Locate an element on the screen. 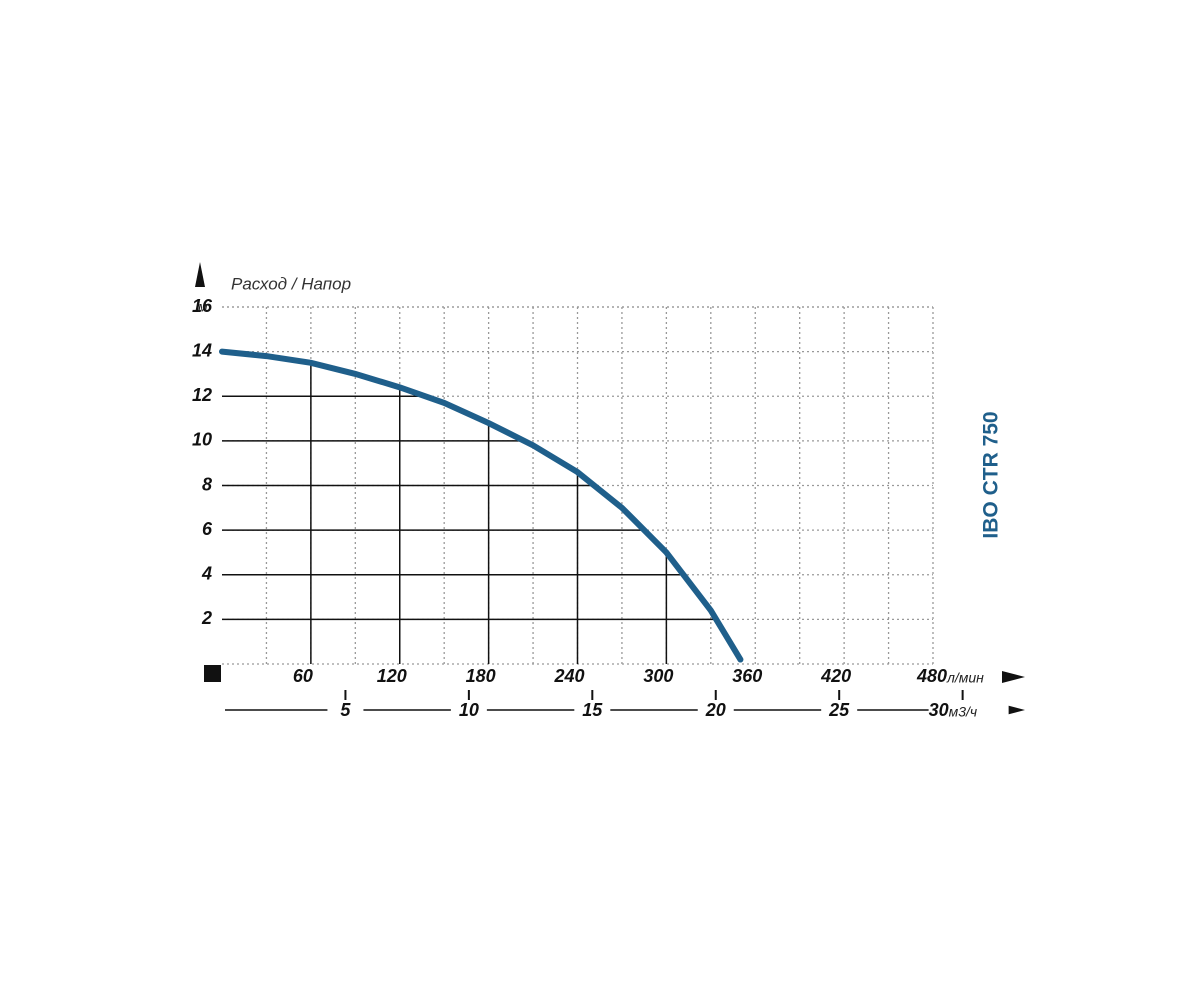 This screenshot has width=1200, height=982. x-arrow is located at coordinates (1013, 677).